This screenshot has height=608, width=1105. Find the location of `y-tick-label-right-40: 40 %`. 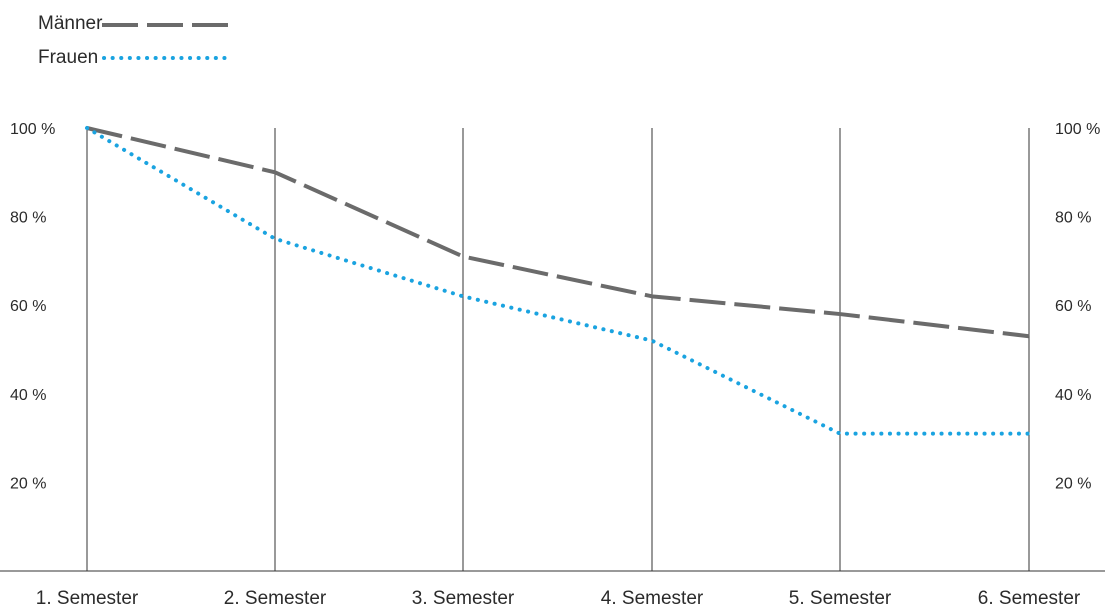

y-tick-label-right-40: 40 % is located at coordinates (1073, 395).